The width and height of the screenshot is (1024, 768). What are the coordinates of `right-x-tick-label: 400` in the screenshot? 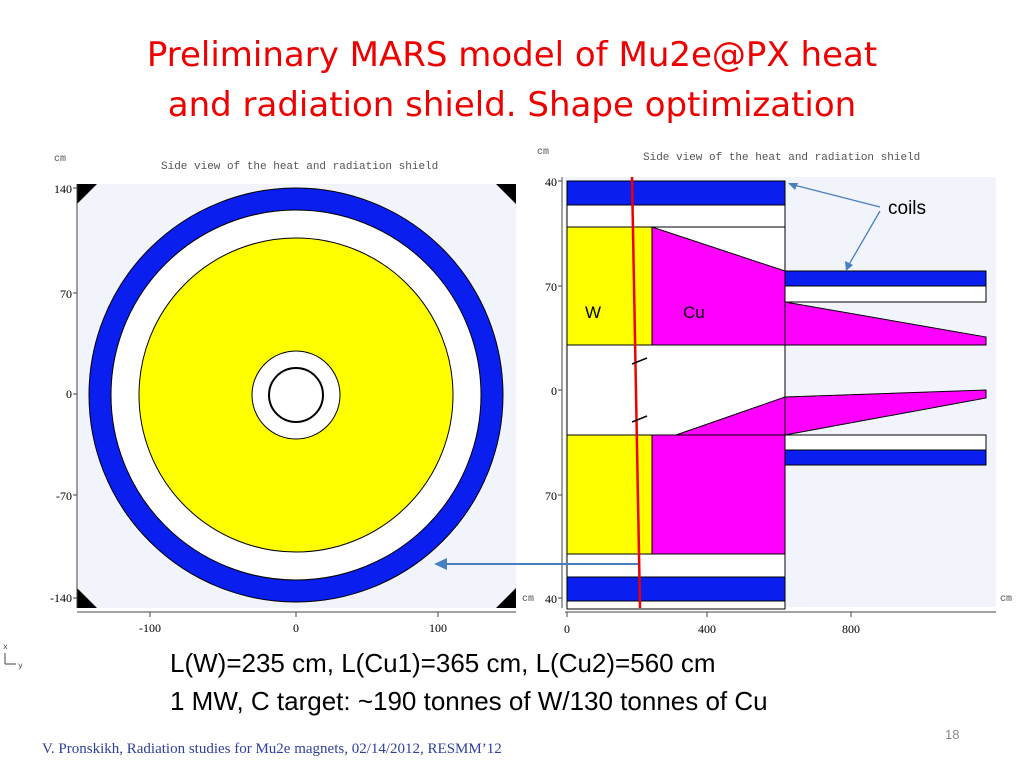 It's located at (707, 629).